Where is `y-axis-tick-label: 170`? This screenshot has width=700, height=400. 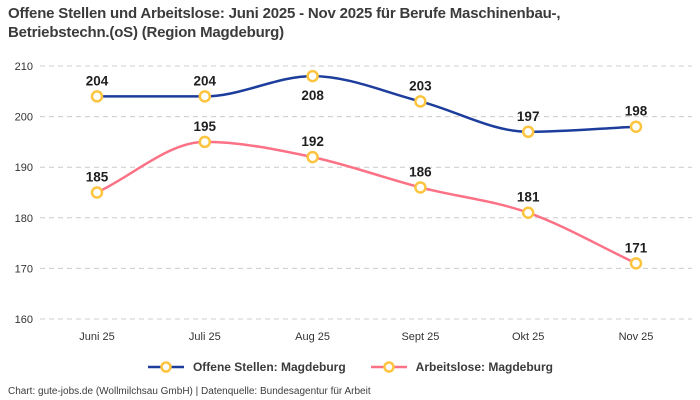
y-axis-tick-label: 170 is located at coordinates (24, 269).